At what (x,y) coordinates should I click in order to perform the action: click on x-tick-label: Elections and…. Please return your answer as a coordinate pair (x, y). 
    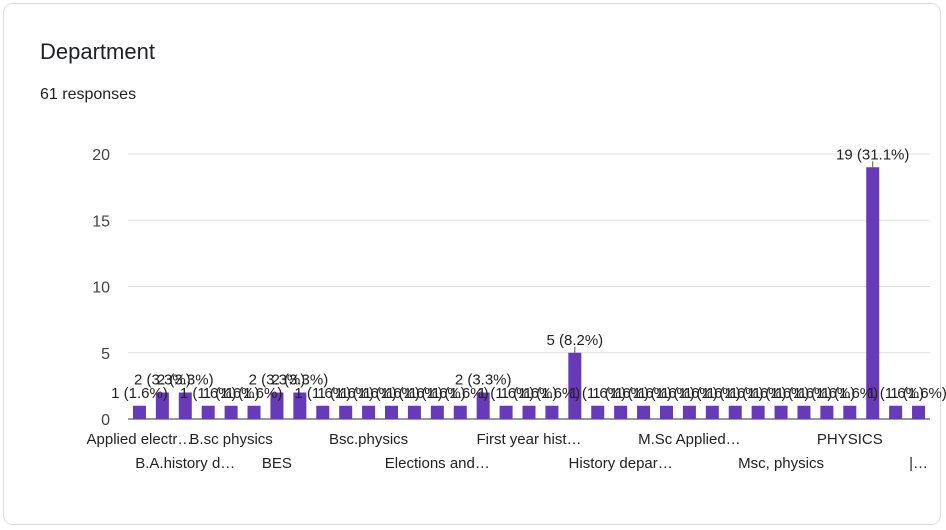
    Looking at the image, I should click on (437, 463).